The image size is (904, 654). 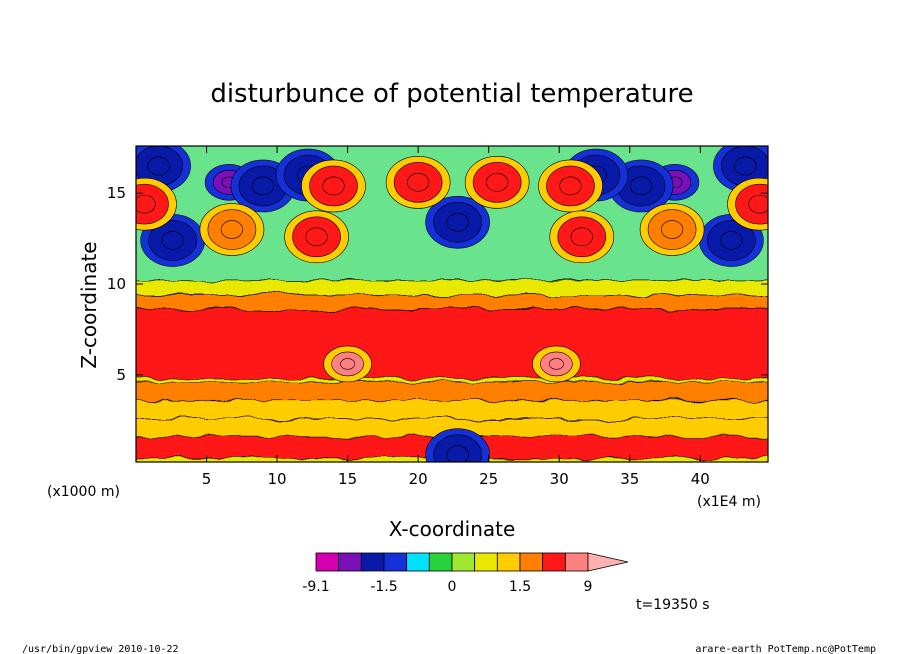 What do you see at coordinates (451, 94) in the screenshot?
I see `chart-title: disturbunce of potential temperature` at bounding box center [451, 94].